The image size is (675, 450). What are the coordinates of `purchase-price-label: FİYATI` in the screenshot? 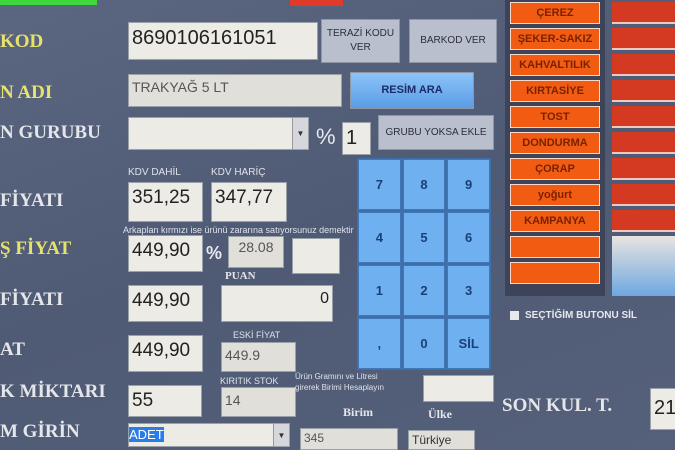 It's located at (32, 200).